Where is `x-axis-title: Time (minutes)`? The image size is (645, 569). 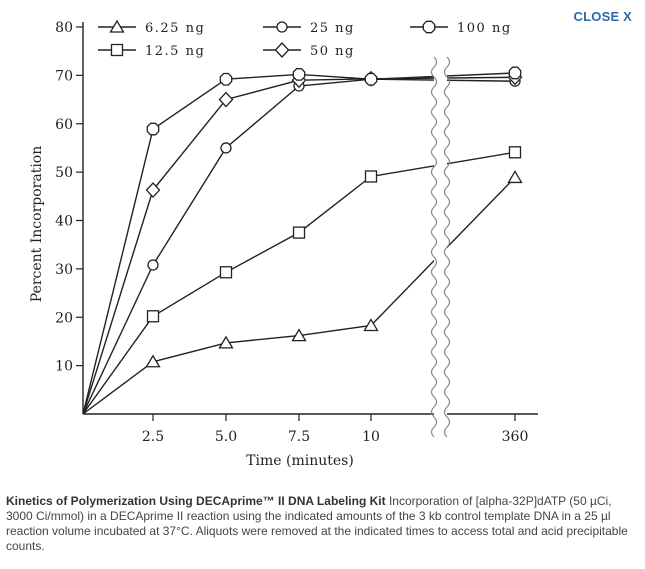 x-axis-title: Time (minutes) is located at coordinates (300, 461).